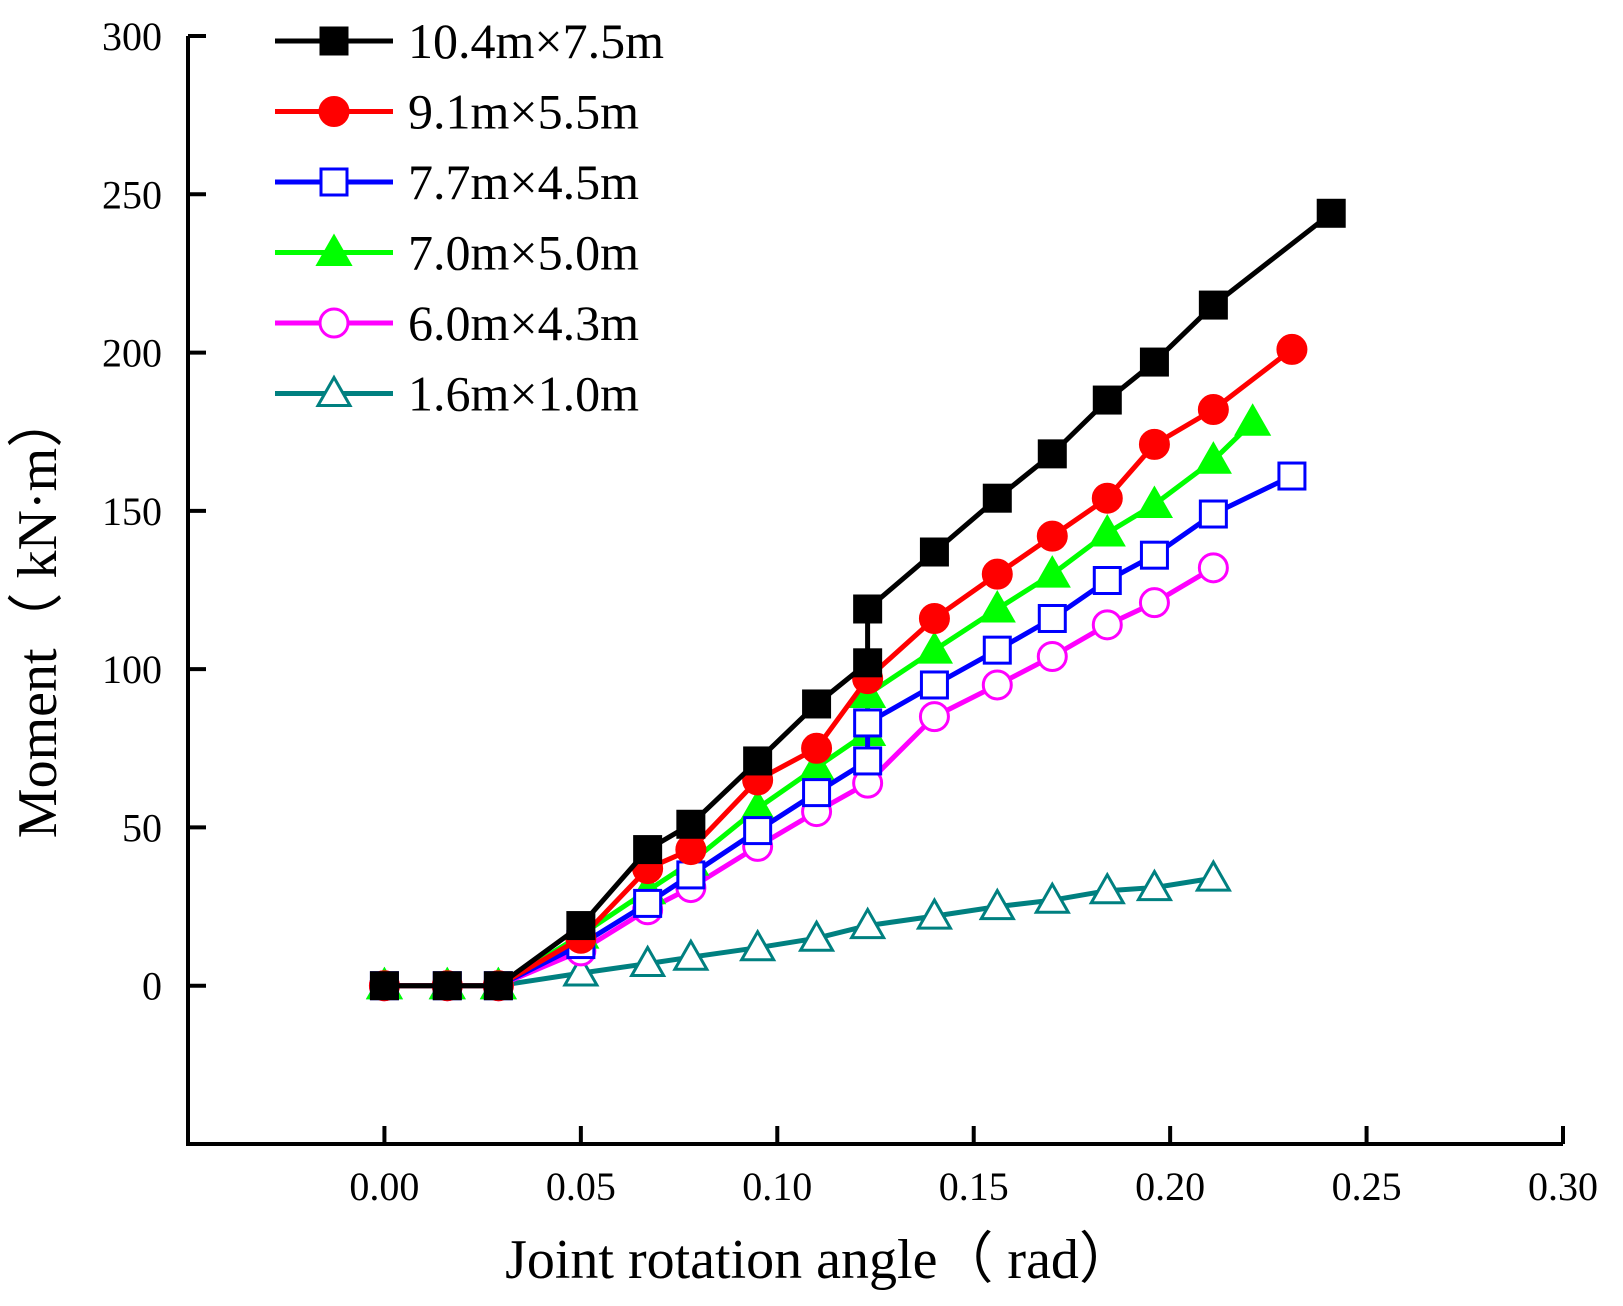  What do you see at coordinates (536, 41) in the screenshot?
I see `legend-label: 10.4m×7.5m` at bounding box center [536, 41].